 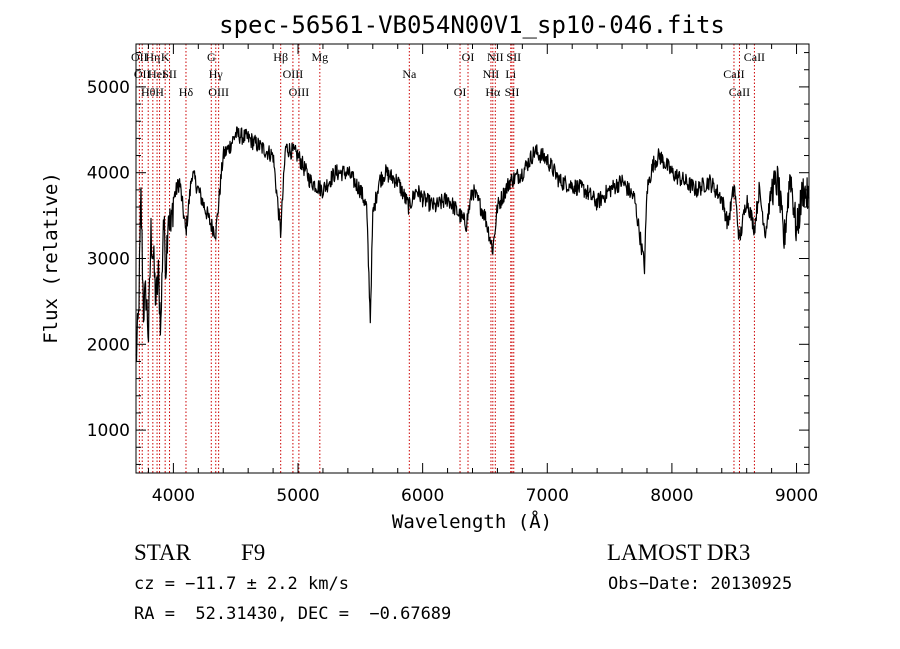 I want to click on line-label-11: OIII, so click(x=218, y=92).